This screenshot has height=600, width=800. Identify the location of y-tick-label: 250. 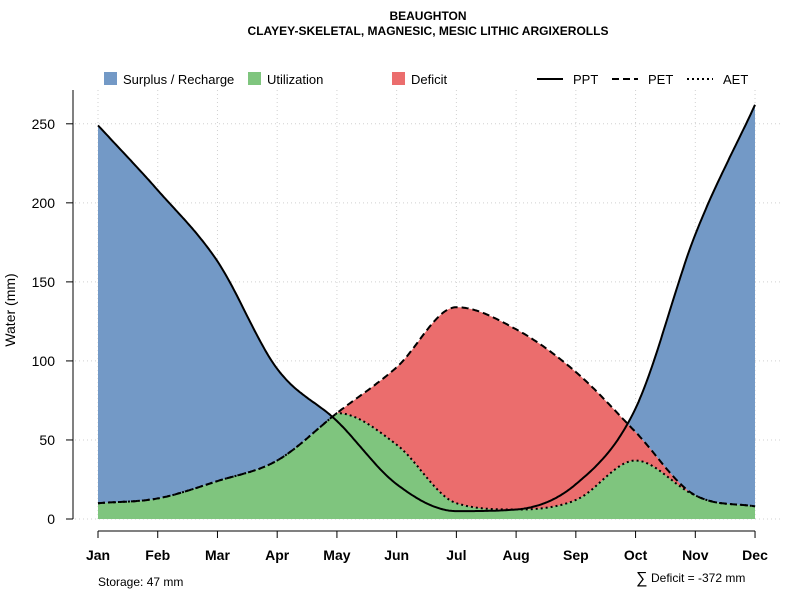
(44, 124).